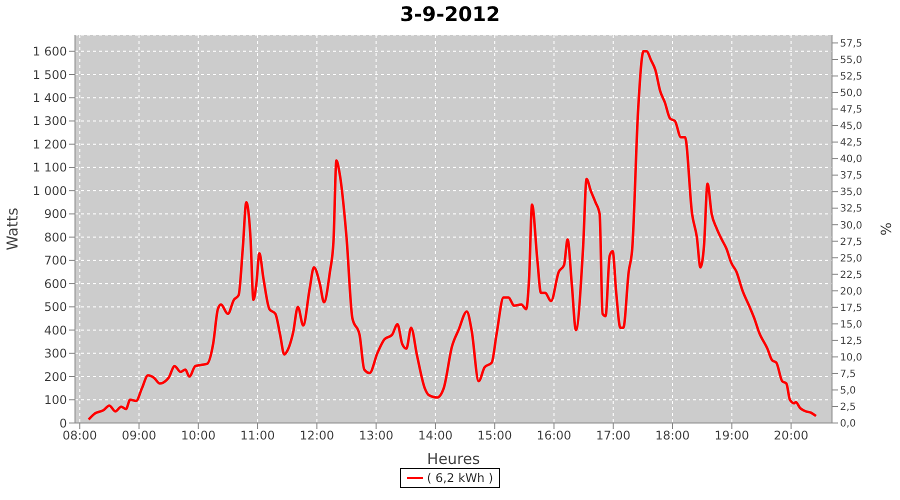 Image resolution: width=900 pixels, height=500 pixels. What do you see at coordinates (55, 237) in the screenshot?
I see `y-tick-label: 800` at bounding box center [55, 237].